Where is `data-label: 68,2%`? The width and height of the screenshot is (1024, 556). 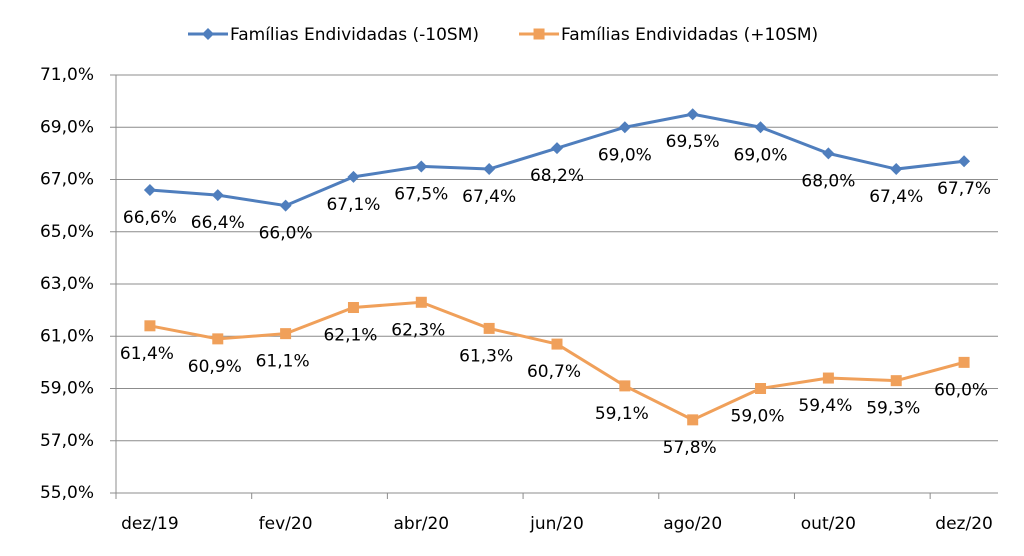 data-label: 68,2% is located at coordinates (557, 176).